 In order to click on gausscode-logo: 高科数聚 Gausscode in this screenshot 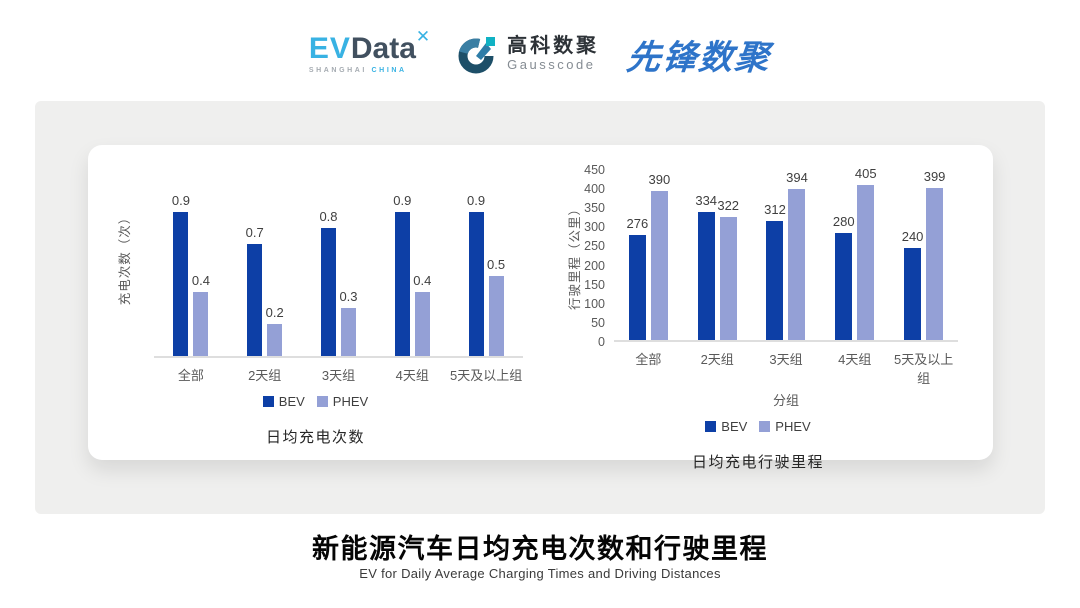, I will do `click(528, 54)`.